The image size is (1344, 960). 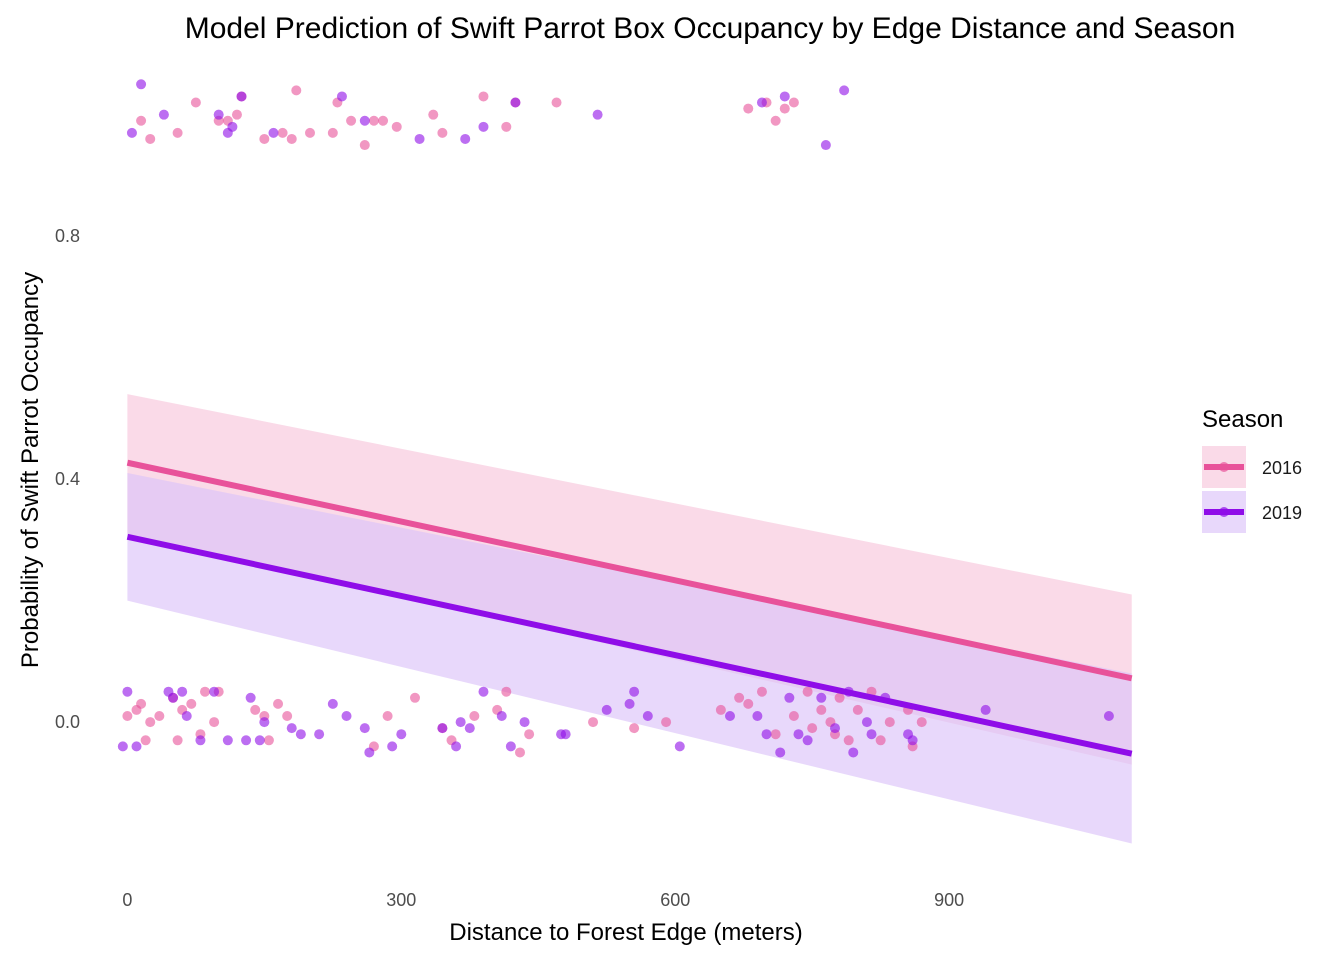 I want to click on x-axis-title: Distance to Forest Edge (meters), so click(x=625, y=932).